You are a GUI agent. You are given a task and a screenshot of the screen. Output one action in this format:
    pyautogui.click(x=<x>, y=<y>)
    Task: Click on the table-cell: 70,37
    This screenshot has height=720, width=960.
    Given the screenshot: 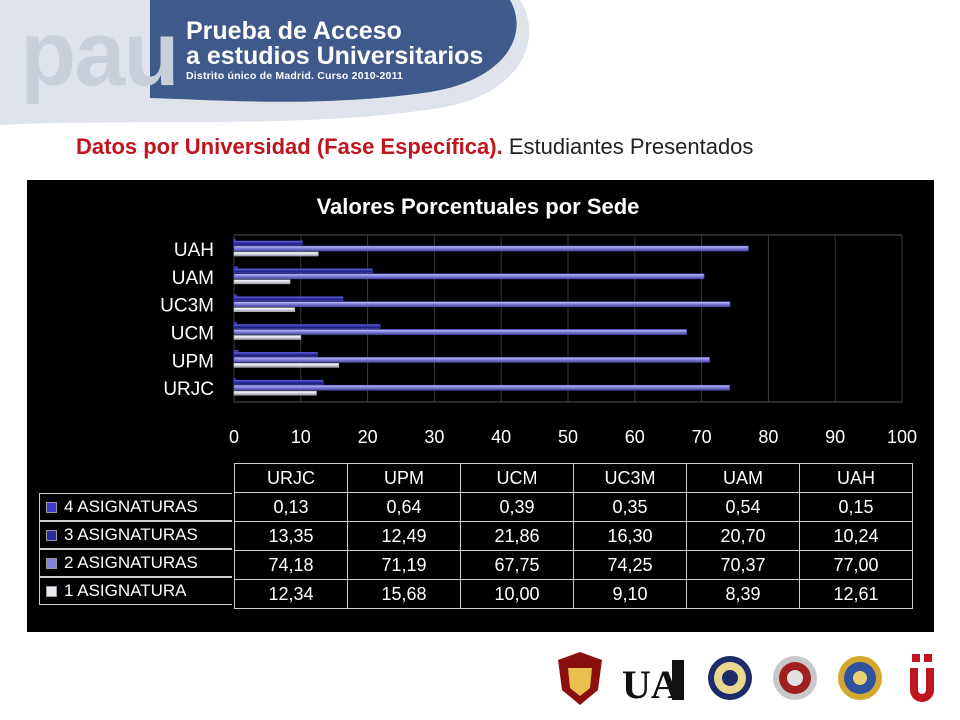 What is the action you would take?
    pyautogui.click(x=743, y=565)
    